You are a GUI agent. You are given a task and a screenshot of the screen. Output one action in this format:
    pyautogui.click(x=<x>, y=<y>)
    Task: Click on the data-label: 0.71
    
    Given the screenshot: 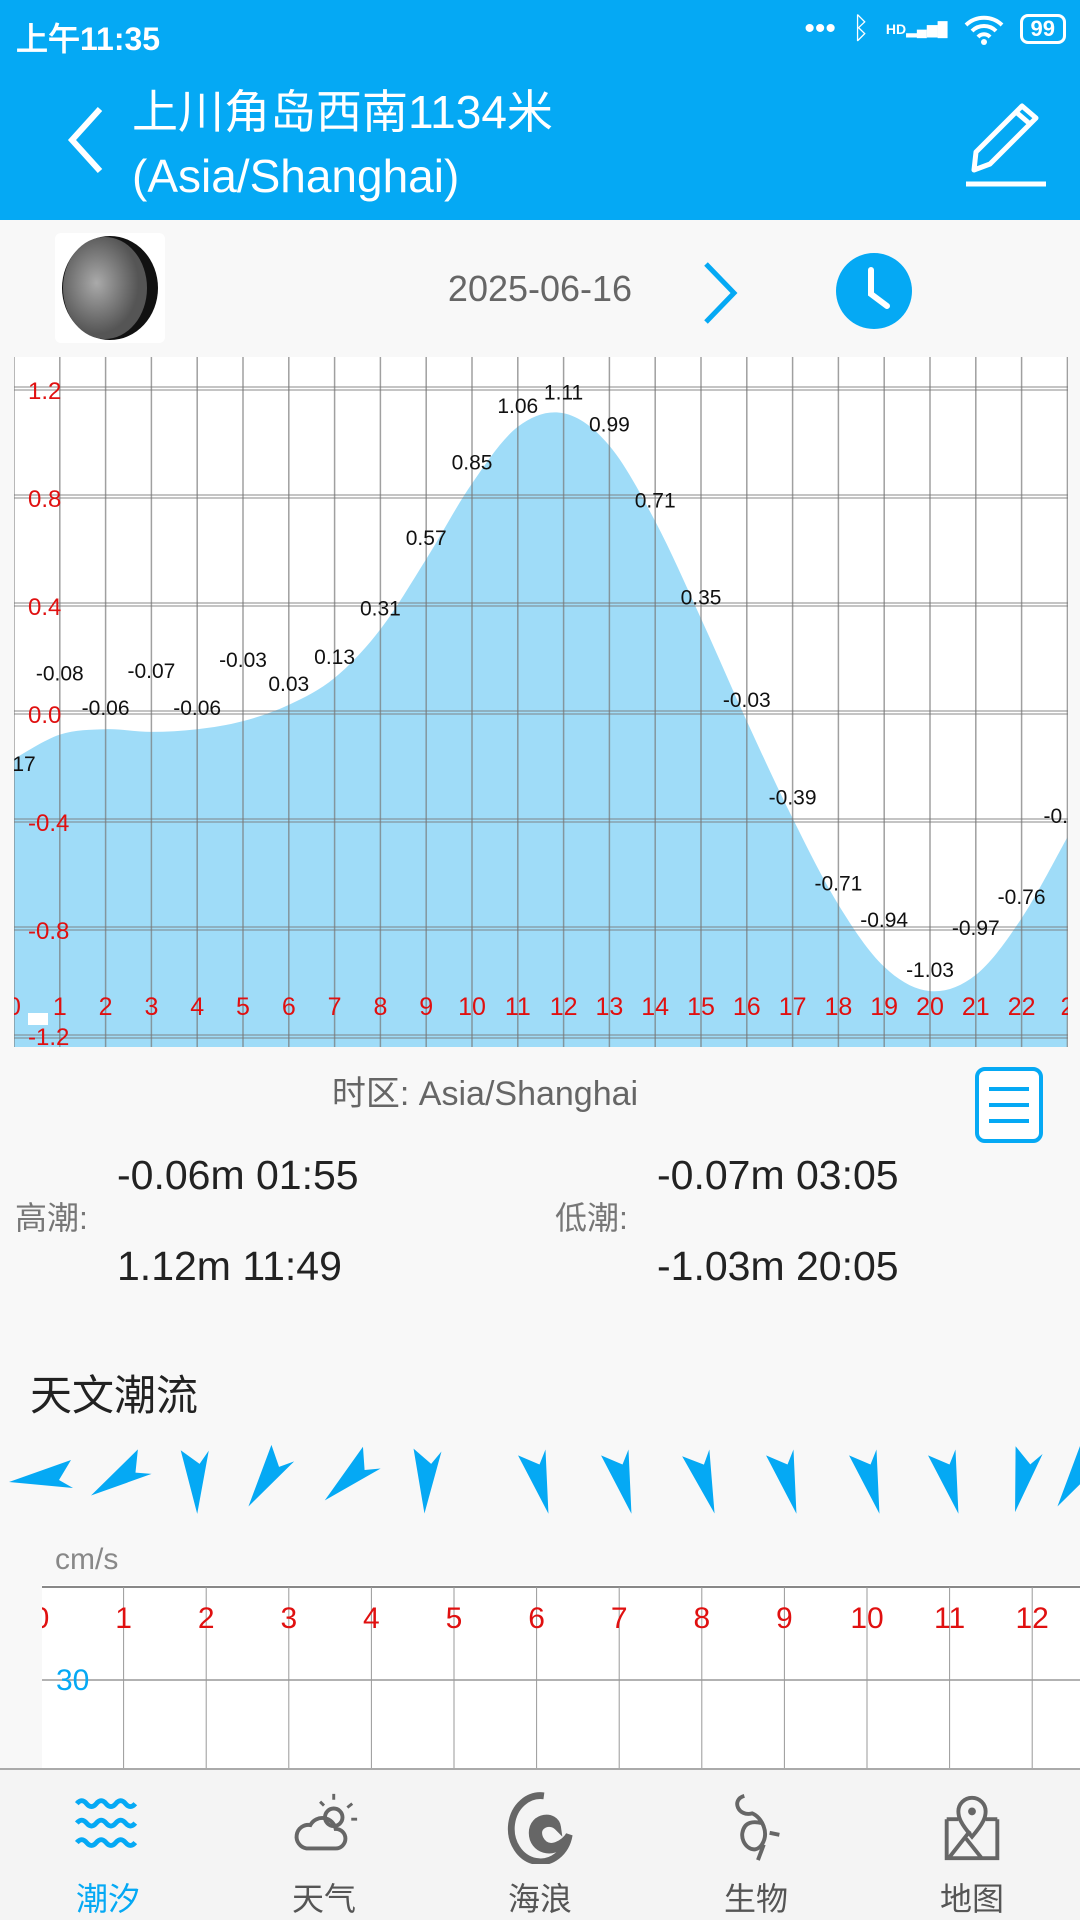 What is the action you would take?
    pyautogui.click(x=655, y=500)
    